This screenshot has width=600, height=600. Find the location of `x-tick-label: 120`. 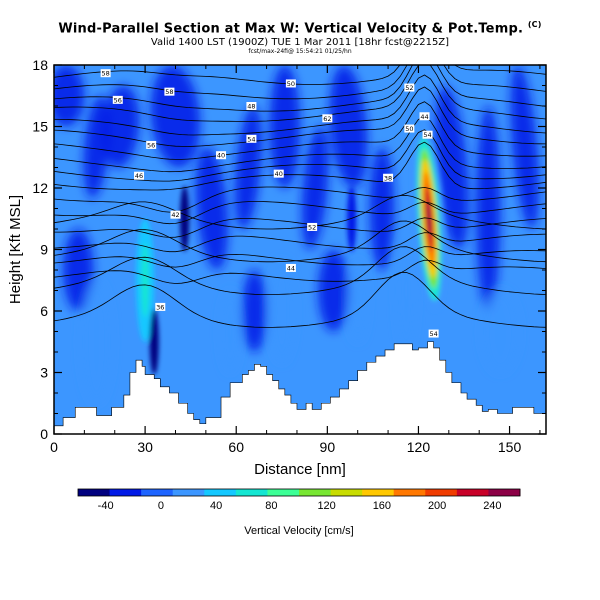

x-tick-label: 120 is located at coordinates (419, 447).